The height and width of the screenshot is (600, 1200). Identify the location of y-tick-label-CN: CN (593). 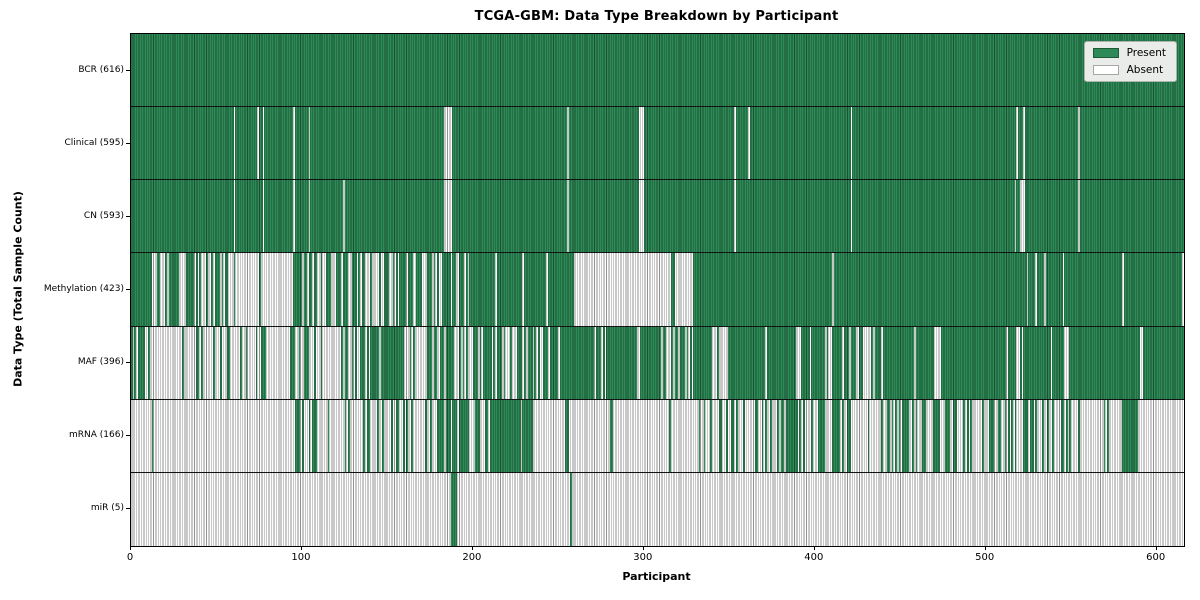
(103, 215).